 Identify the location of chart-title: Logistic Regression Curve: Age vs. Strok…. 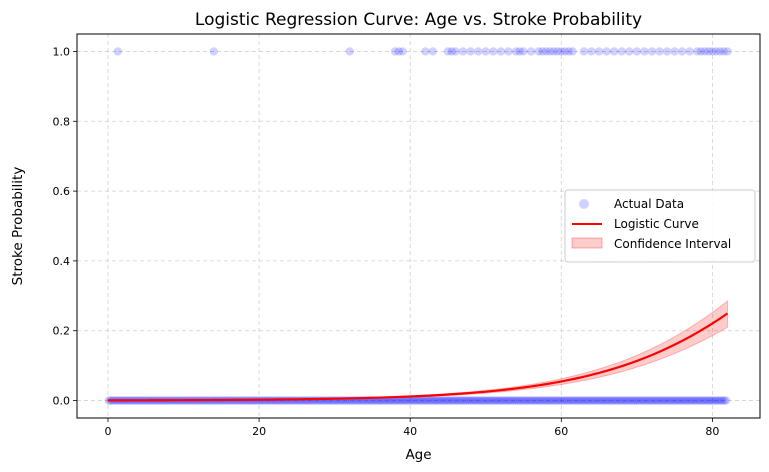
(418, 20).